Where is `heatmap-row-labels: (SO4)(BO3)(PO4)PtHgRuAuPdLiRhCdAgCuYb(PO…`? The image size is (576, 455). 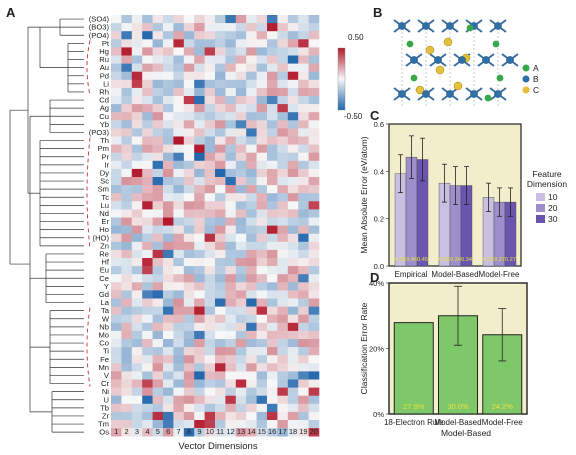 heatmap-row-labels: (SO4)(BO3)(PO4)PtHgRuAuPdLiRhCdAgCuYb(PO… is located at coordinates (99, 226).